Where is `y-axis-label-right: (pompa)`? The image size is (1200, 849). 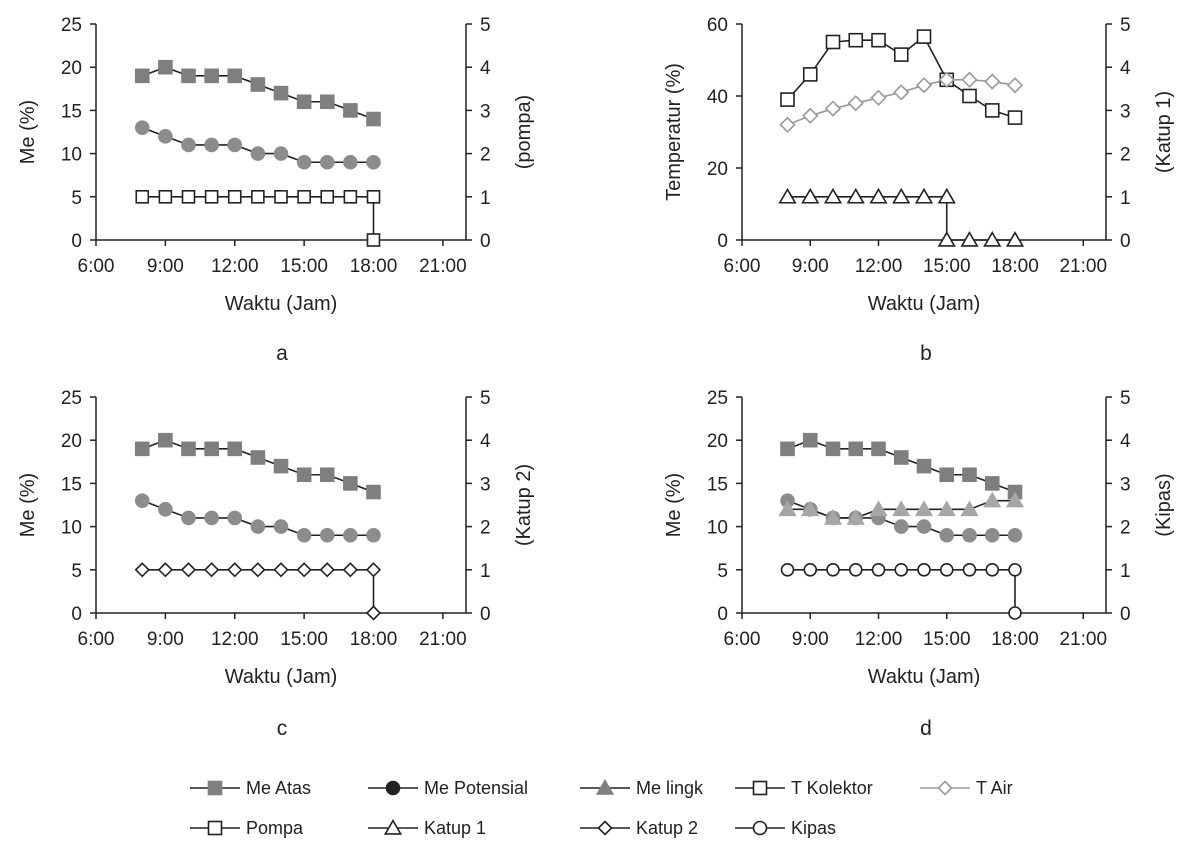
y-axis-label-right: (pompa) is located at coordinates (524, 132).